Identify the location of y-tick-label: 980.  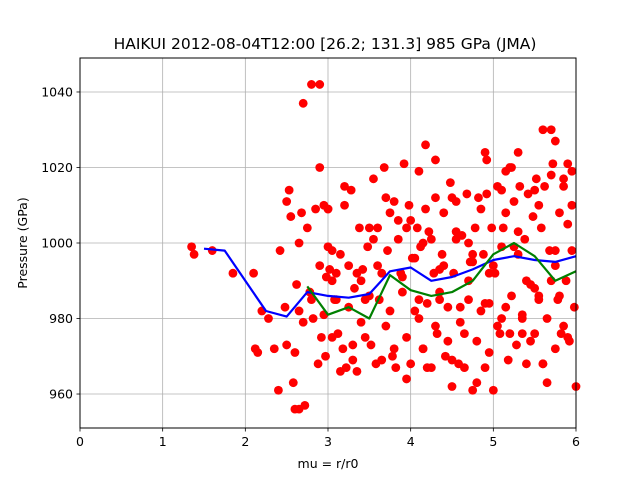
(61, 318).